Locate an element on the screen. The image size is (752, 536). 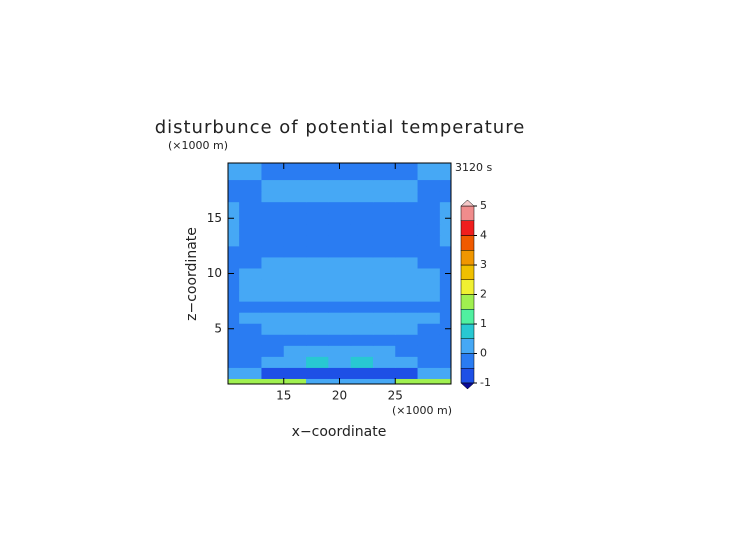
colorbar-tick-label: 4 is located at coordinates (483, 235).